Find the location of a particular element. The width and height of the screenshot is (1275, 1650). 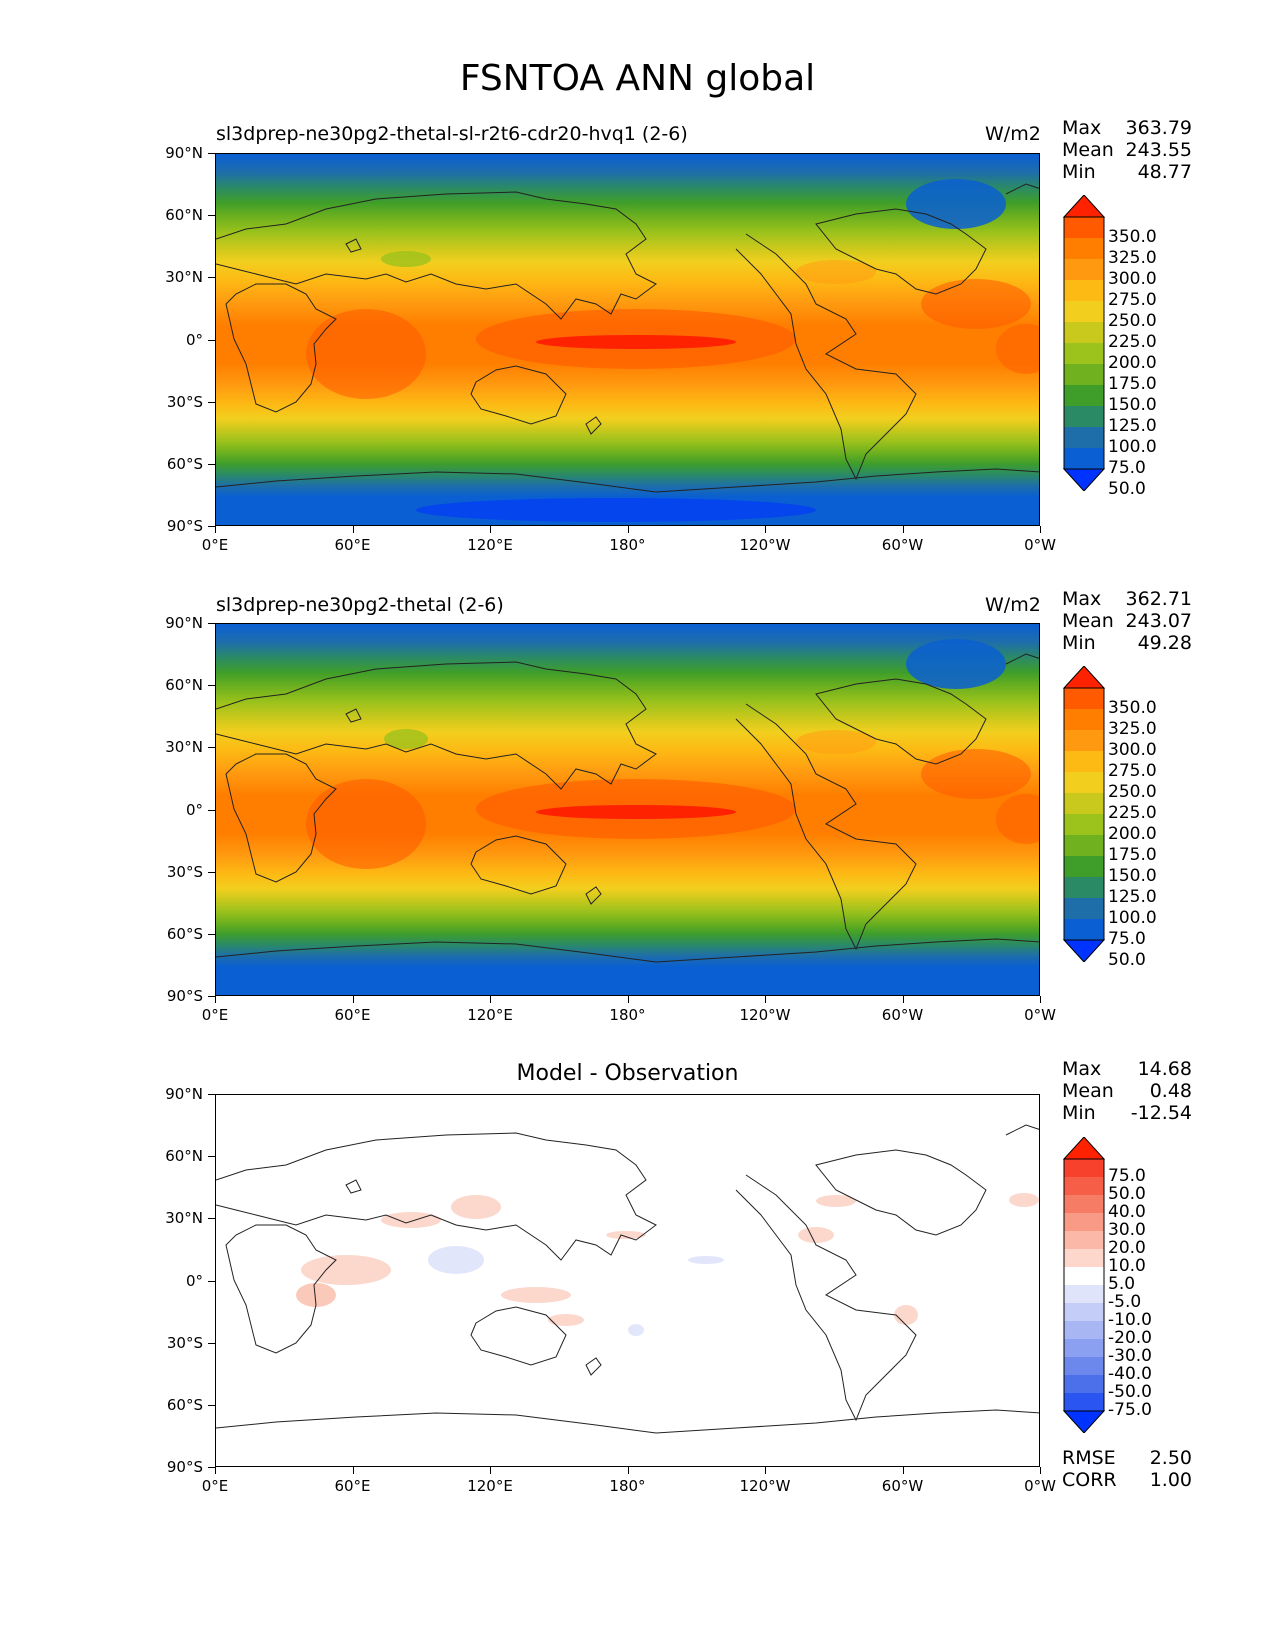

colorbar-tick-label: -20.0 is located at coordinates (1130, 1338).